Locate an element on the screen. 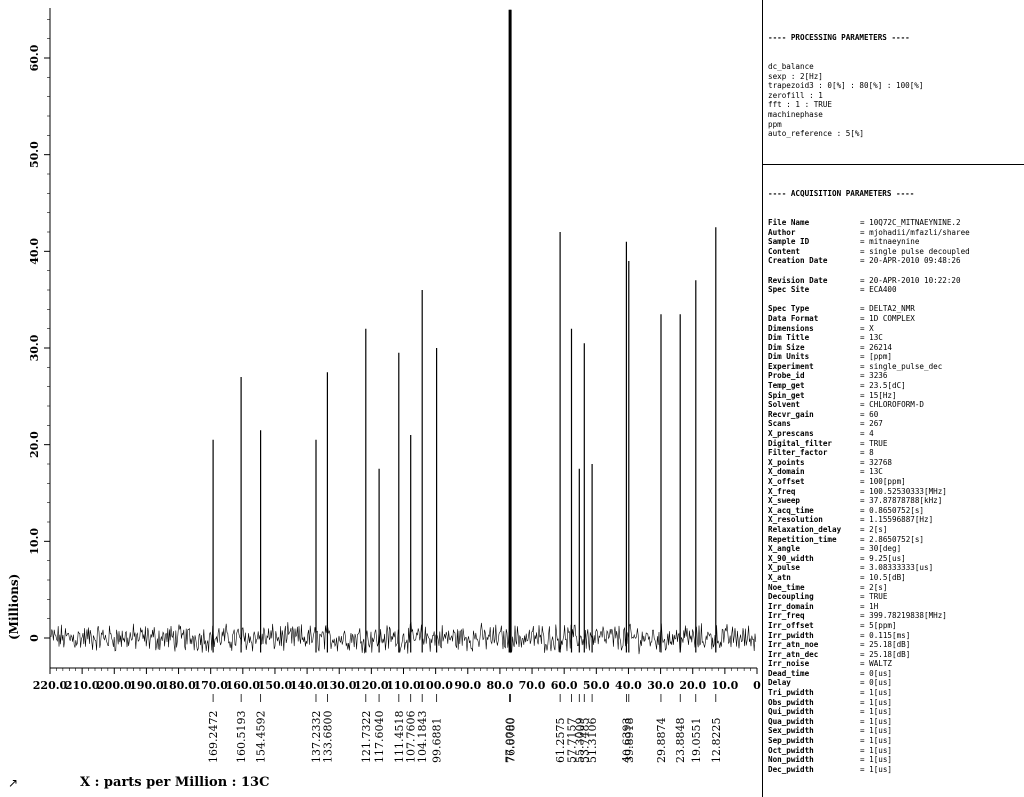 The width and height of the screenshot is (1024, 797). processing-line: fft : 1 : TRUE is located at coordinates (800, 105).